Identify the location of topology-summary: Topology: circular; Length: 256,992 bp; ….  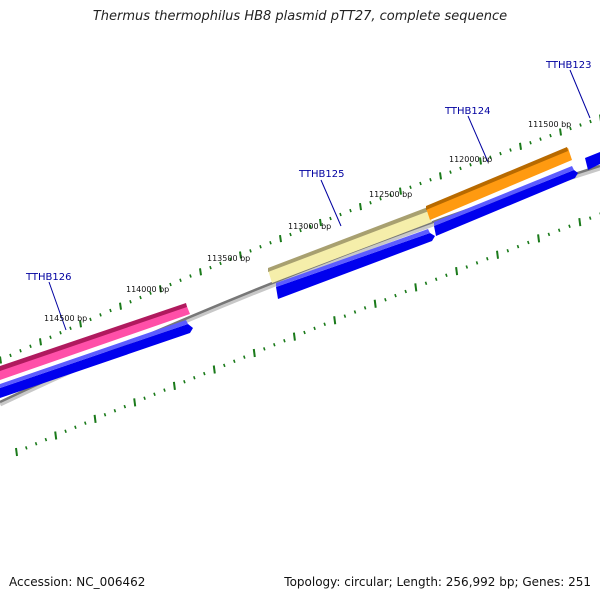
(437, 582).